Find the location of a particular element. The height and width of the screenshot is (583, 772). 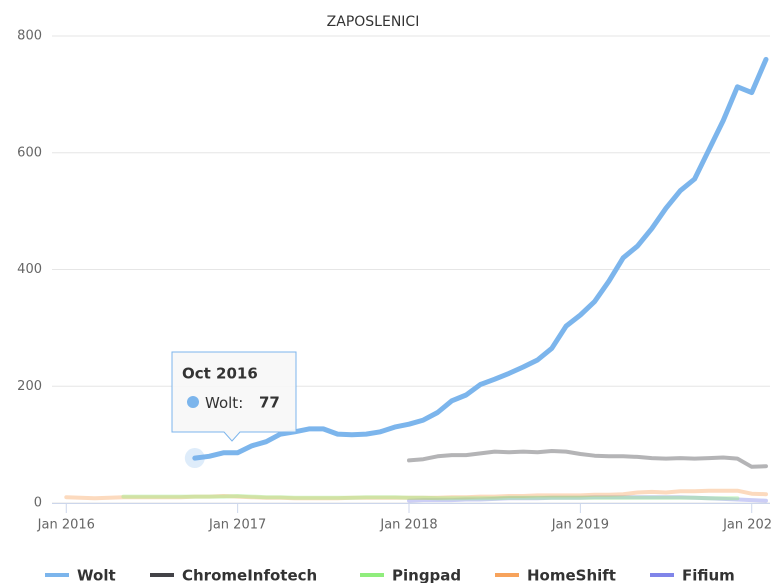

tooltip-value: 77 is located at coordinates (269, 403).